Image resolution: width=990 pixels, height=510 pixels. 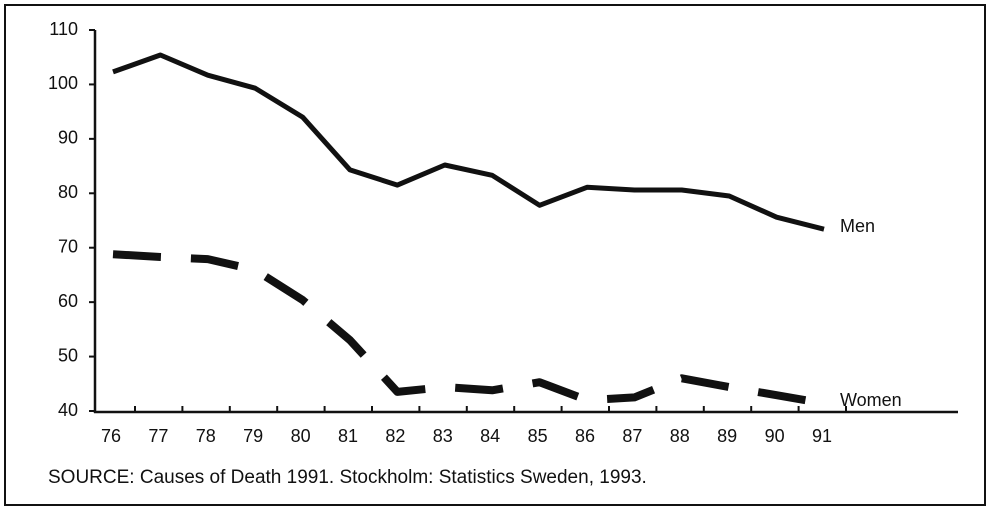 What do you see at coordinates (68, 410) in the screenshot?
I see `y-tick-label: 40` at bounding box center [68, 410].